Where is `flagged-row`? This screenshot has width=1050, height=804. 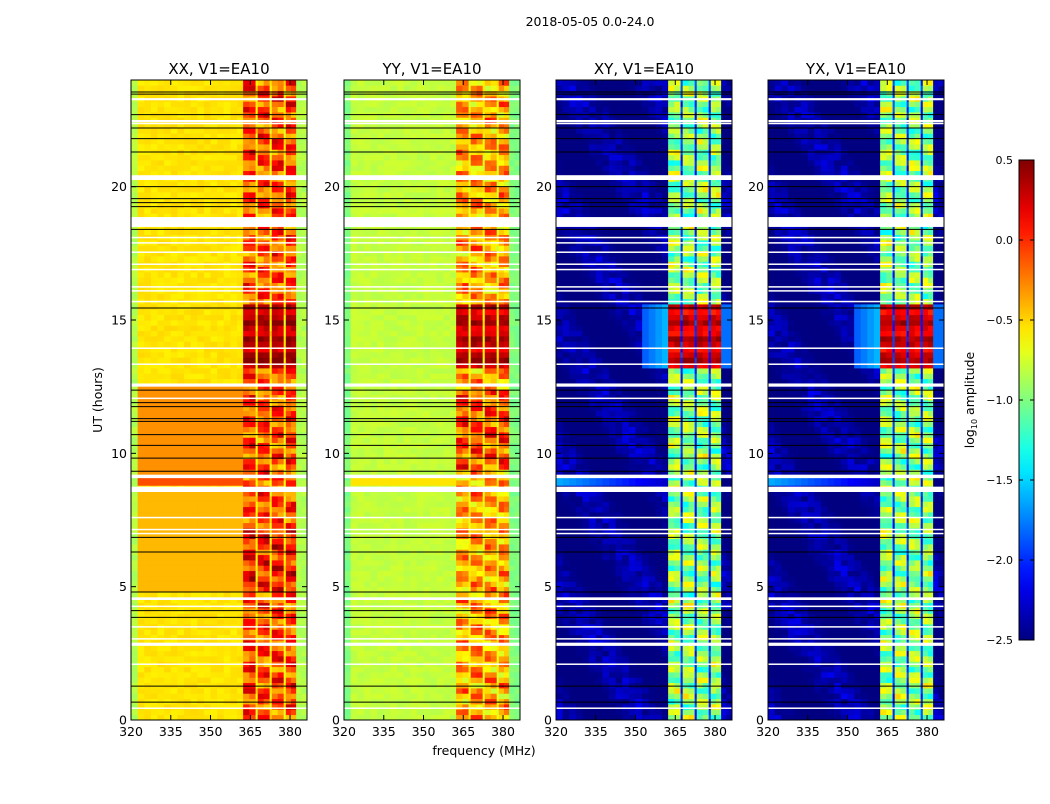
flagged-row is located at coordinates (219, 364).